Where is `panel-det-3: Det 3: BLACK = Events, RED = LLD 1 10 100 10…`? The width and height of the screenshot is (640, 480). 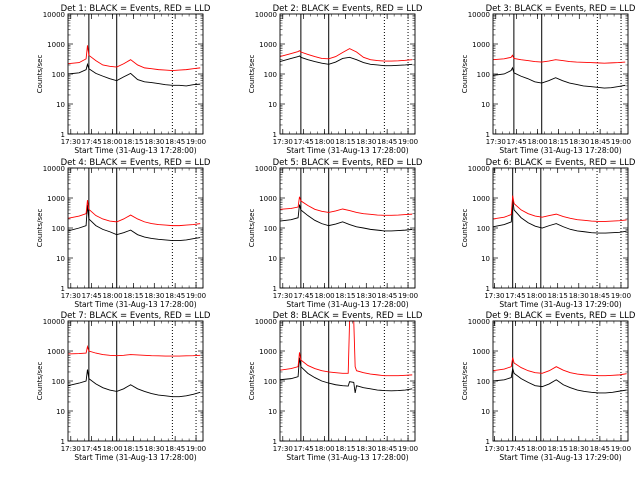
panel-det-3: Det 3: BLACK = Events, RED = LLD 1 10 100 10… is located at coordinates (548, 79).